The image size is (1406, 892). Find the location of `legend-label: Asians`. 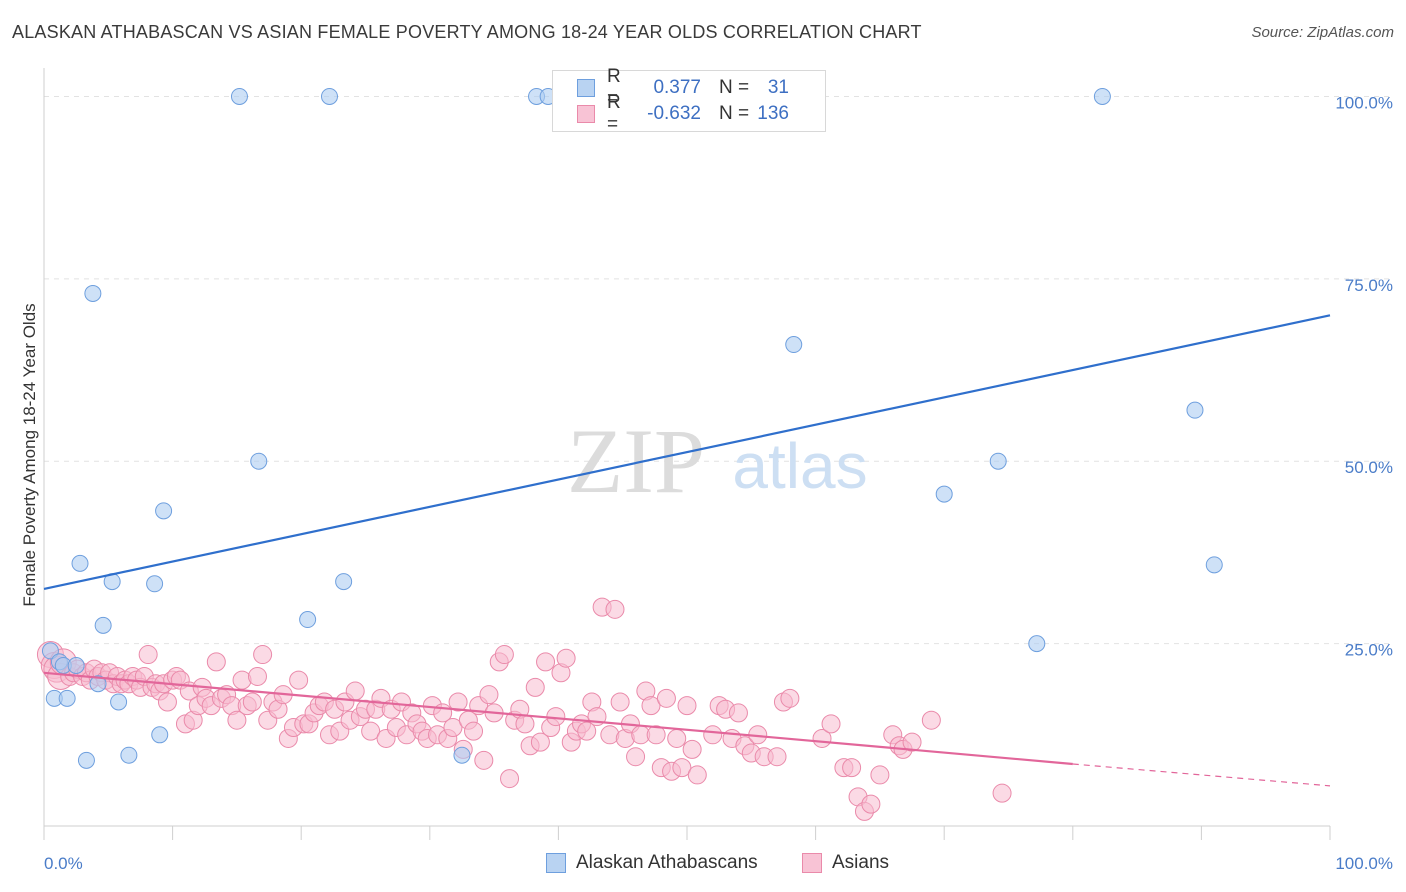

legend-label: Asians is located at coordinates (861, 862).